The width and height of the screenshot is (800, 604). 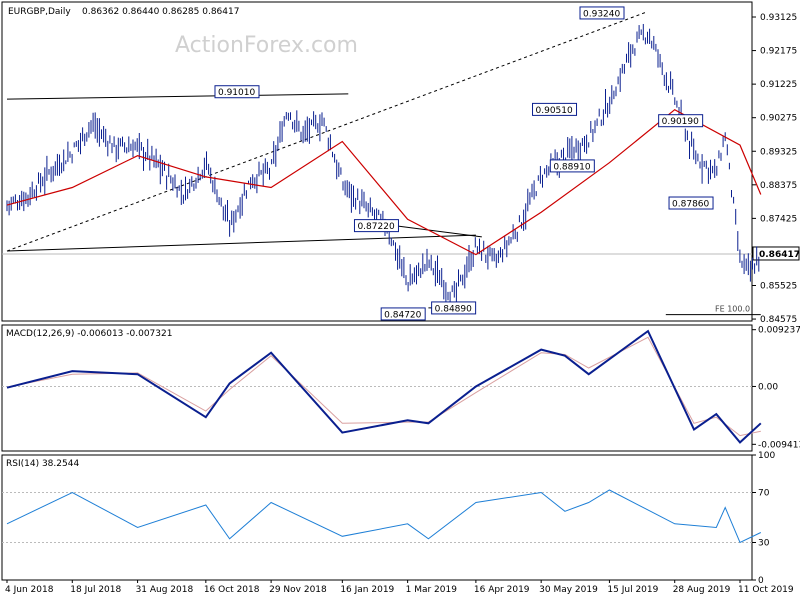 I want to click on price-y-tick-label: 0.93125, so click(x=778, y=18).